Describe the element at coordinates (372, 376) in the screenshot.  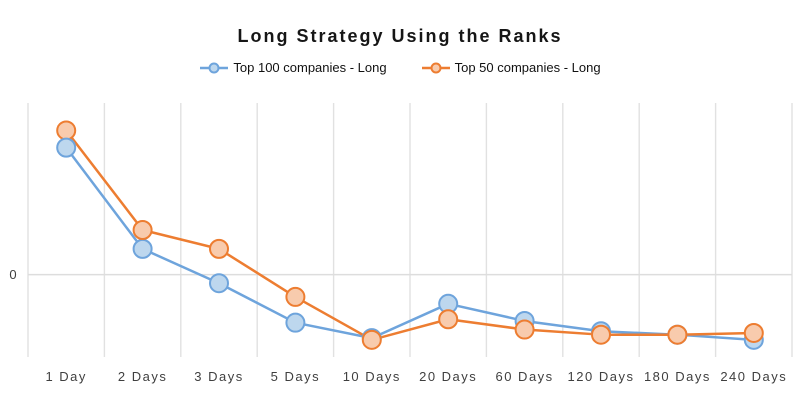
I see `x-tick-label: 10 Days` at that location.